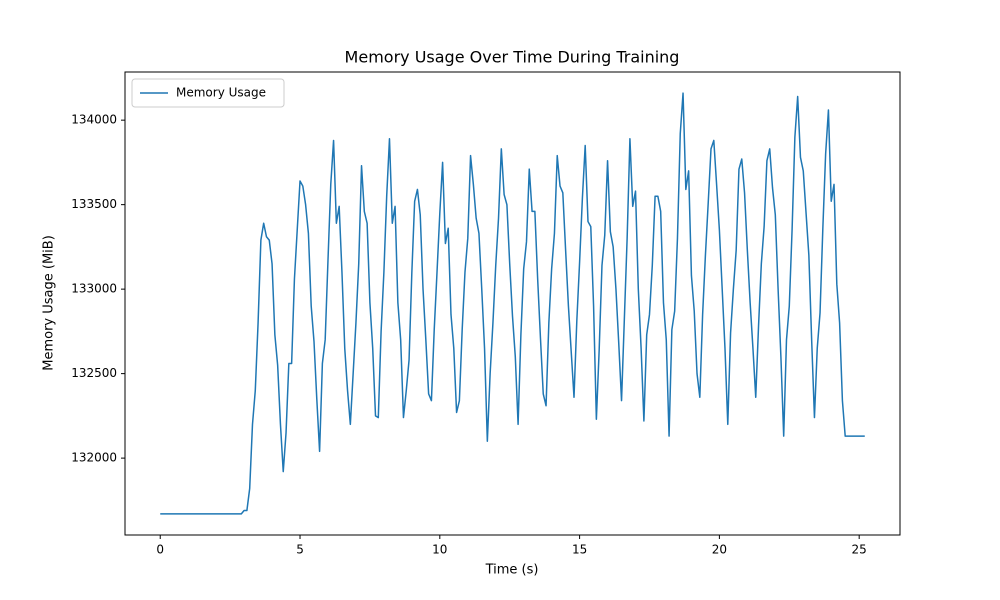 Image resolution: width=1000 pixels, height=600 pixels. I want to click on legend-box, so click(208, 93).